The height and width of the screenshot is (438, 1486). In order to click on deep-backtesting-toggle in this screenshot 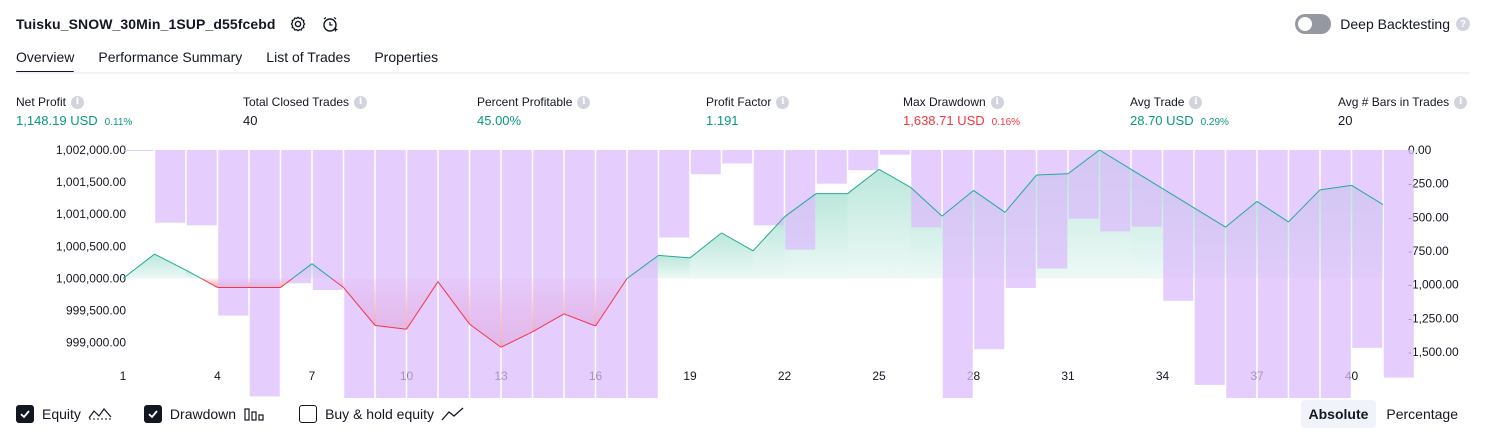, I will do `click(1313, 24)`.